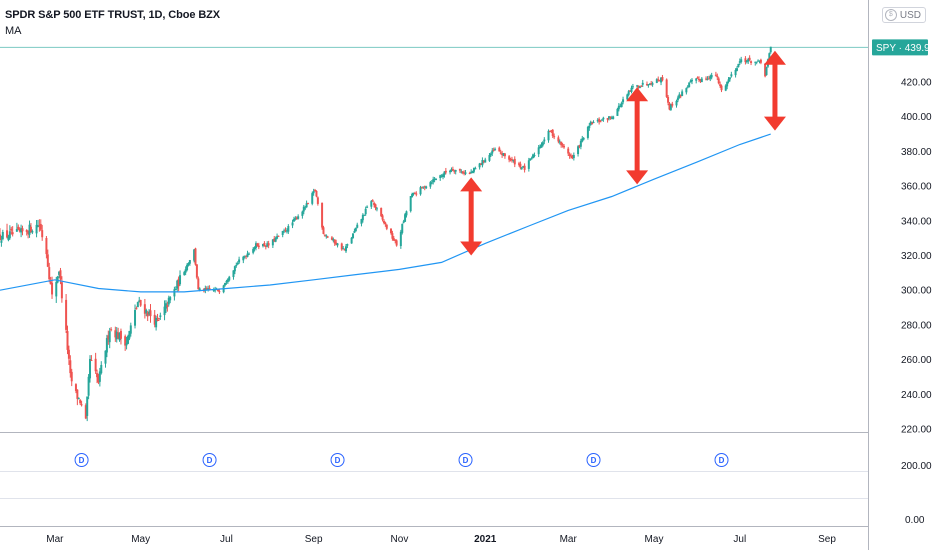 Image resolution: width=932 pixels, height=550 pixels. What do you see at coordinates (113, 15) in the screenshot?
I see `chart-title: SPDR S&P 500 ETF TRUST, 1D, Cboe BZX` at bounding box center [113, 15].